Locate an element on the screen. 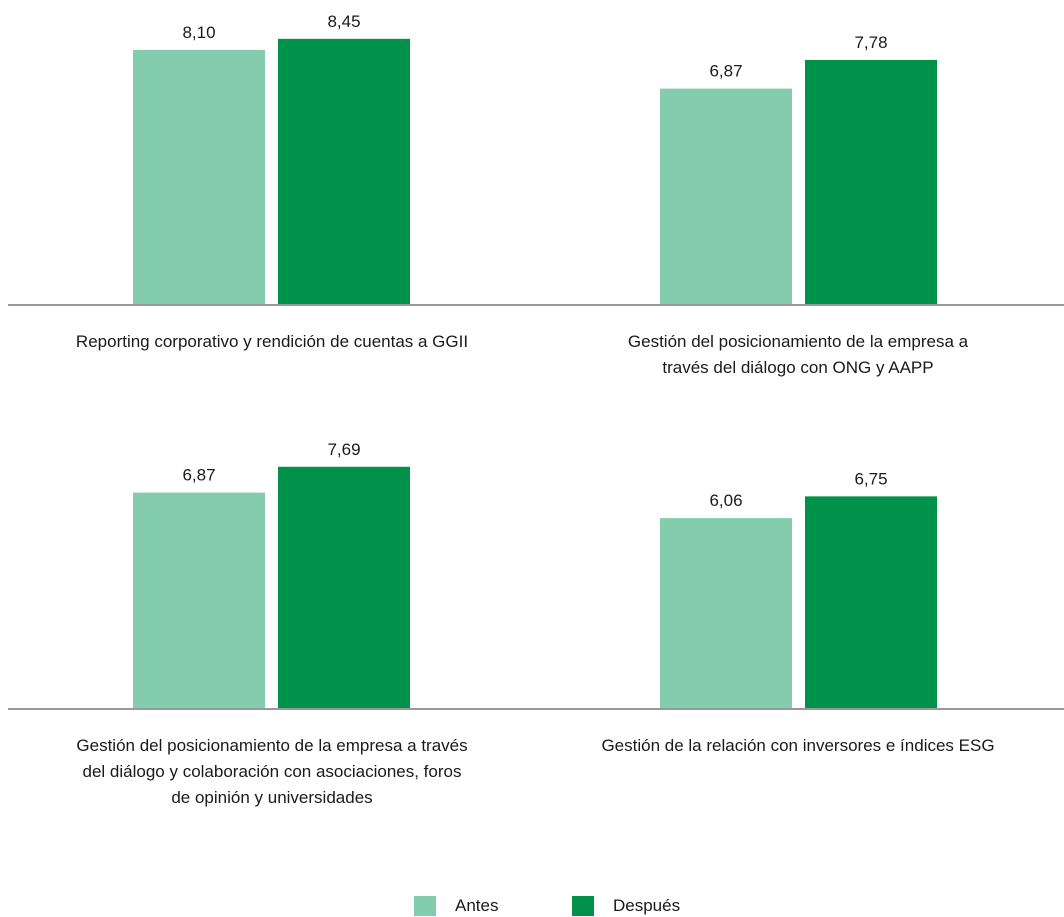  value-label-antes-2: 6,87 is located at coordinates (725, 71).